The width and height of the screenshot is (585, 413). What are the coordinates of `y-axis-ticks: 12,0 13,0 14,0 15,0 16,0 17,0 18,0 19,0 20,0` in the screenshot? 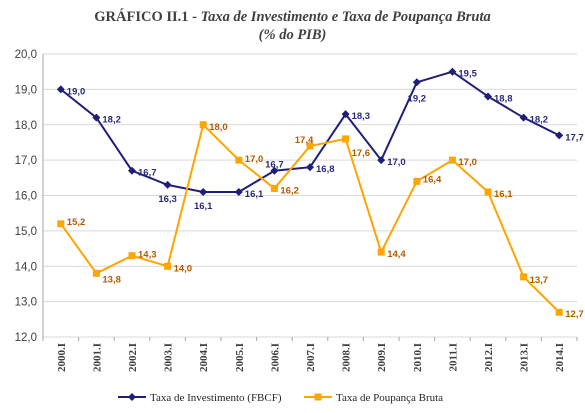 It's located at (26, 196).